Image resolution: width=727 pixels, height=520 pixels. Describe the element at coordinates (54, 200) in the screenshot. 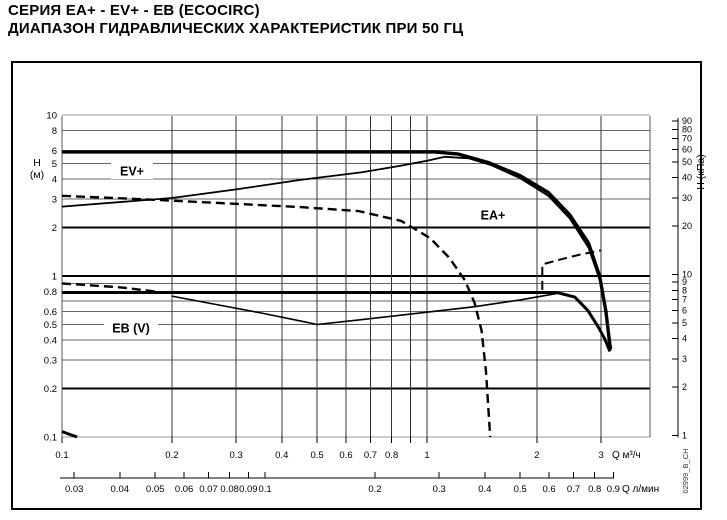

I see `left-axis-tick-label: 3` at that location.